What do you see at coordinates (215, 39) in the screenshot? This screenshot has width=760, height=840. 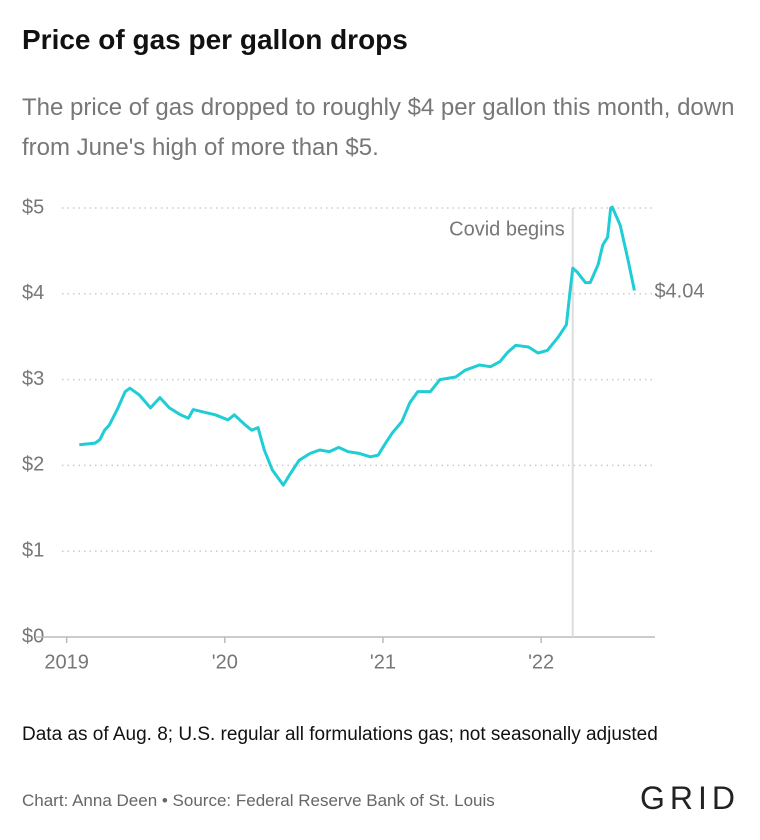 I see `chart-title: Price of gas per gallon drops` at bounding box center [215, 39].